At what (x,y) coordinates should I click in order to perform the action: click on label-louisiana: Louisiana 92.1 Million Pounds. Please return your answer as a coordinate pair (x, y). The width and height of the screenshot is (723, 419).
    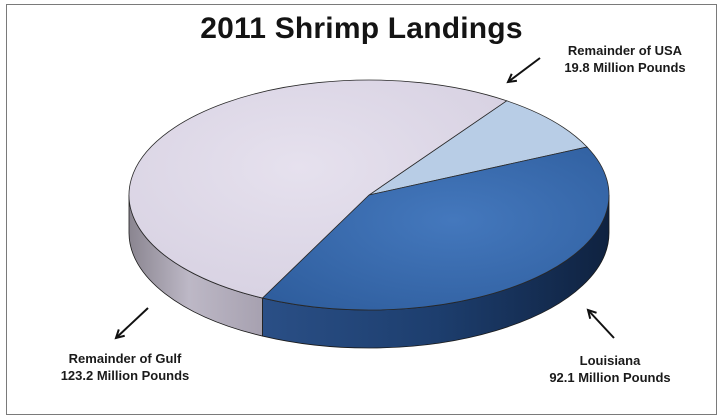
    Looking at the image, I should click on (610, 369).